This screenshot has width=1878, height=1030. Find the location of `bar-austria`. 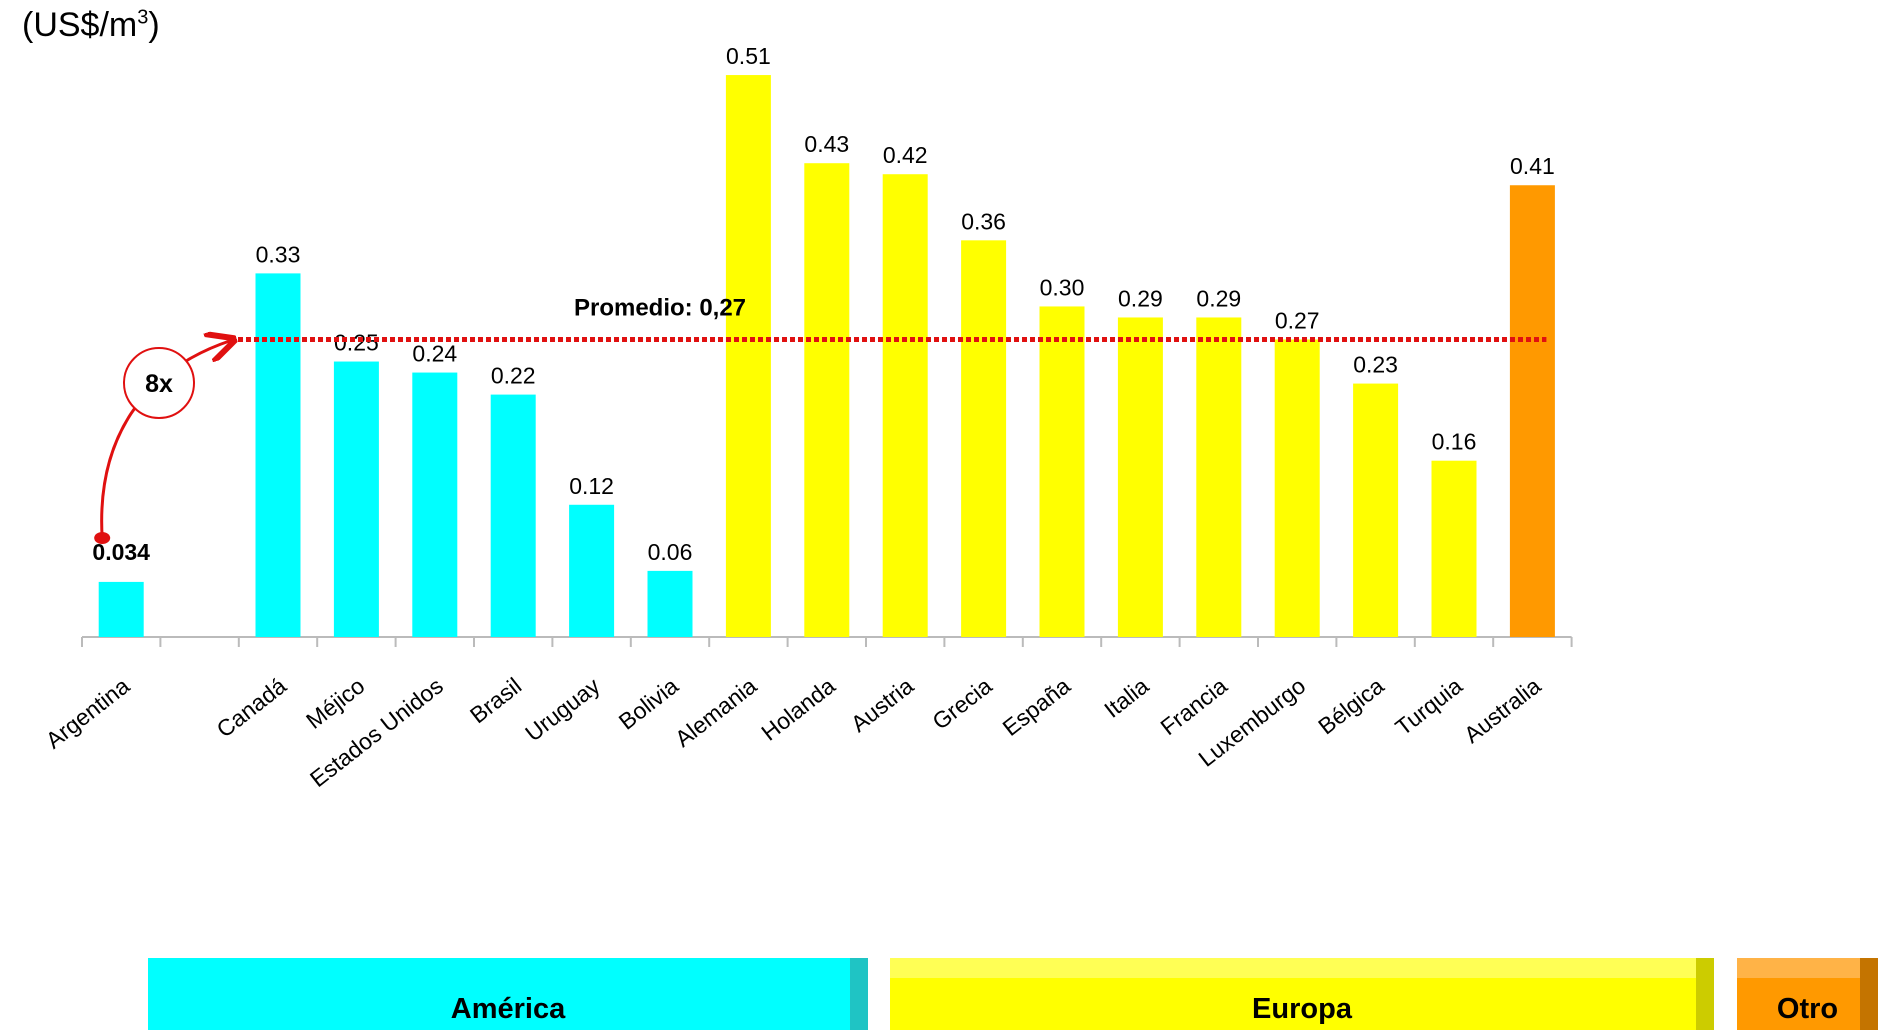

bar-austria is located at coordinates (905, 405).